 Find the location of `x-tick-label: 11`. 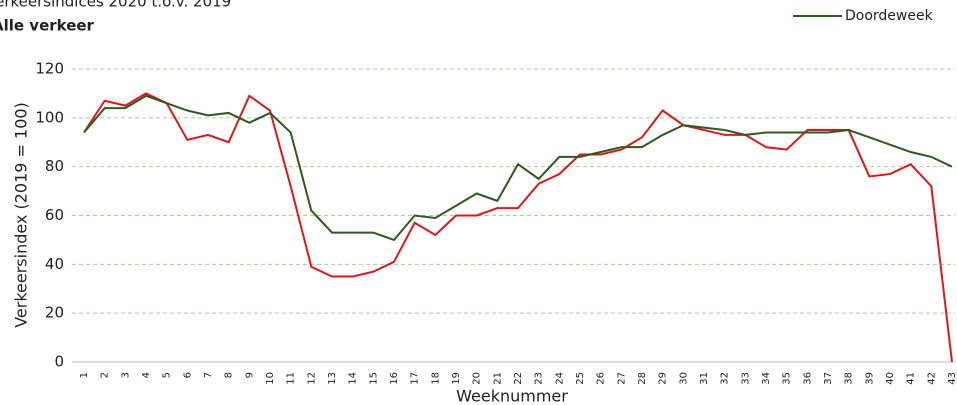

x-tick-label: 11 is located at coordinates (291, 378).